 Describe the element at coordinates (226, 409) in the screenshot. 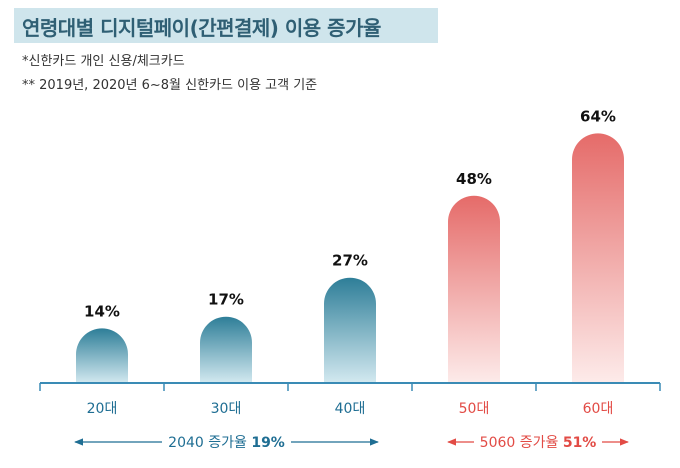

I see `category-label-30대: 30대` at that location.